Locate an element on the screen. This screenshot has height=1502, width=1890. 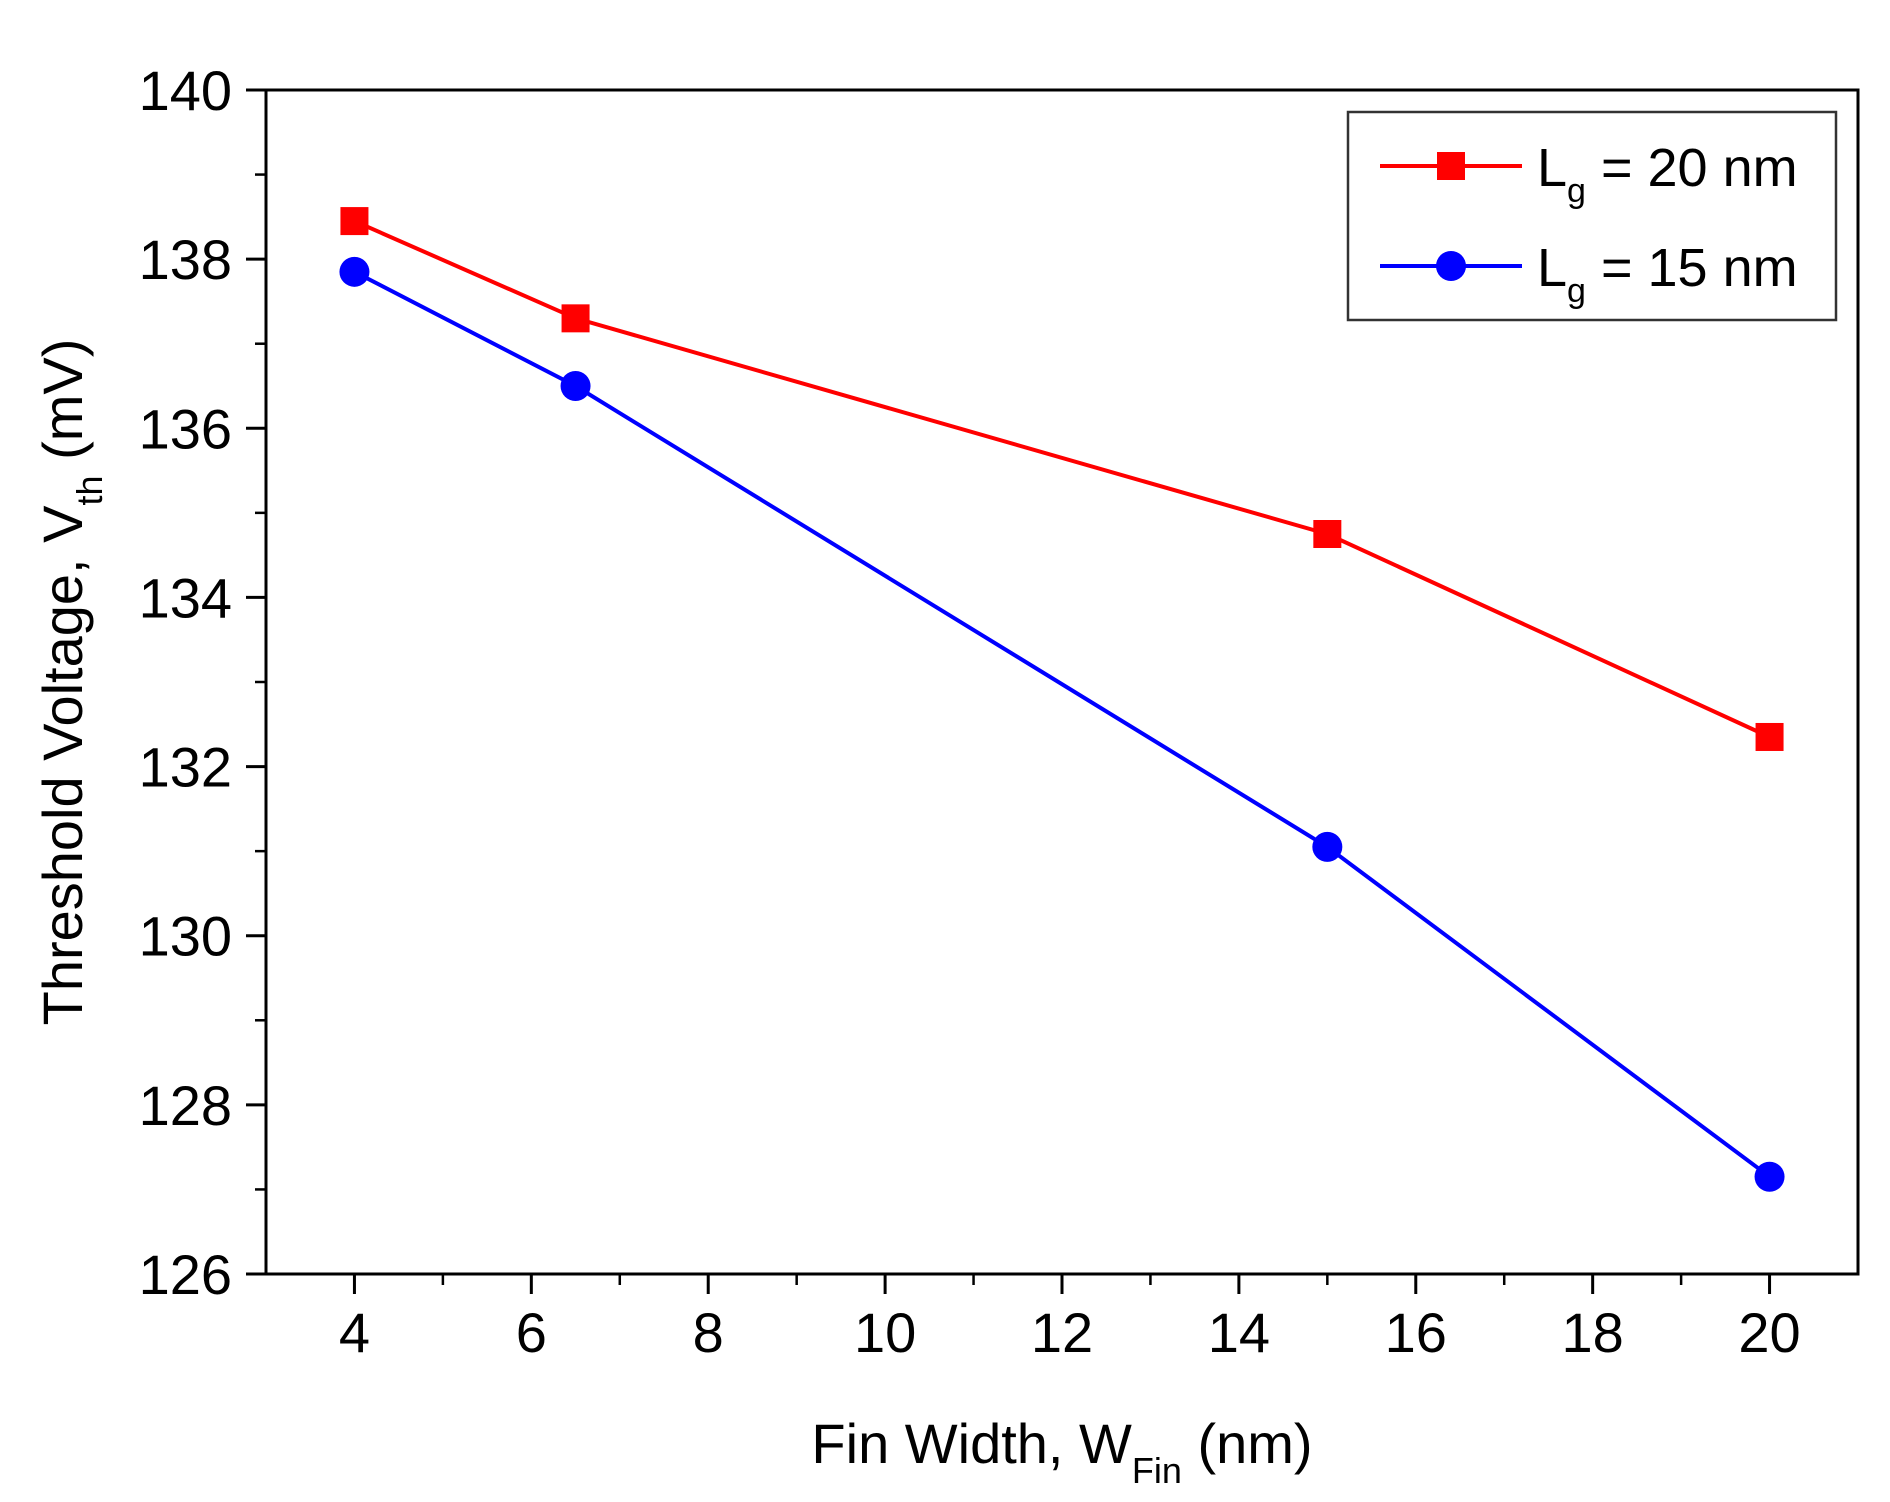
x-axis-title-prefix: Fin Width, W is located at coordinates (971, 1443).